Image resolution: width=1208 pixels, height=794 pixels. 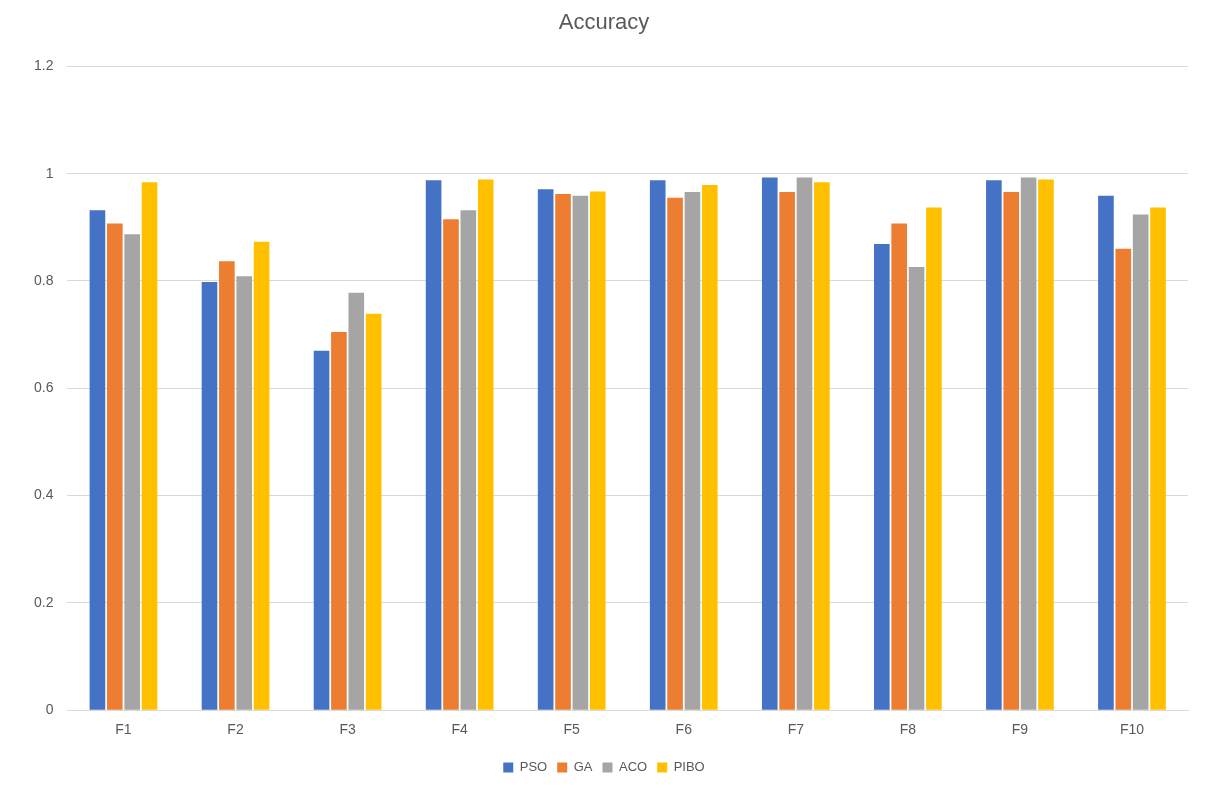 I want to click on legend-label: ACO, so click(x=633, y=767).